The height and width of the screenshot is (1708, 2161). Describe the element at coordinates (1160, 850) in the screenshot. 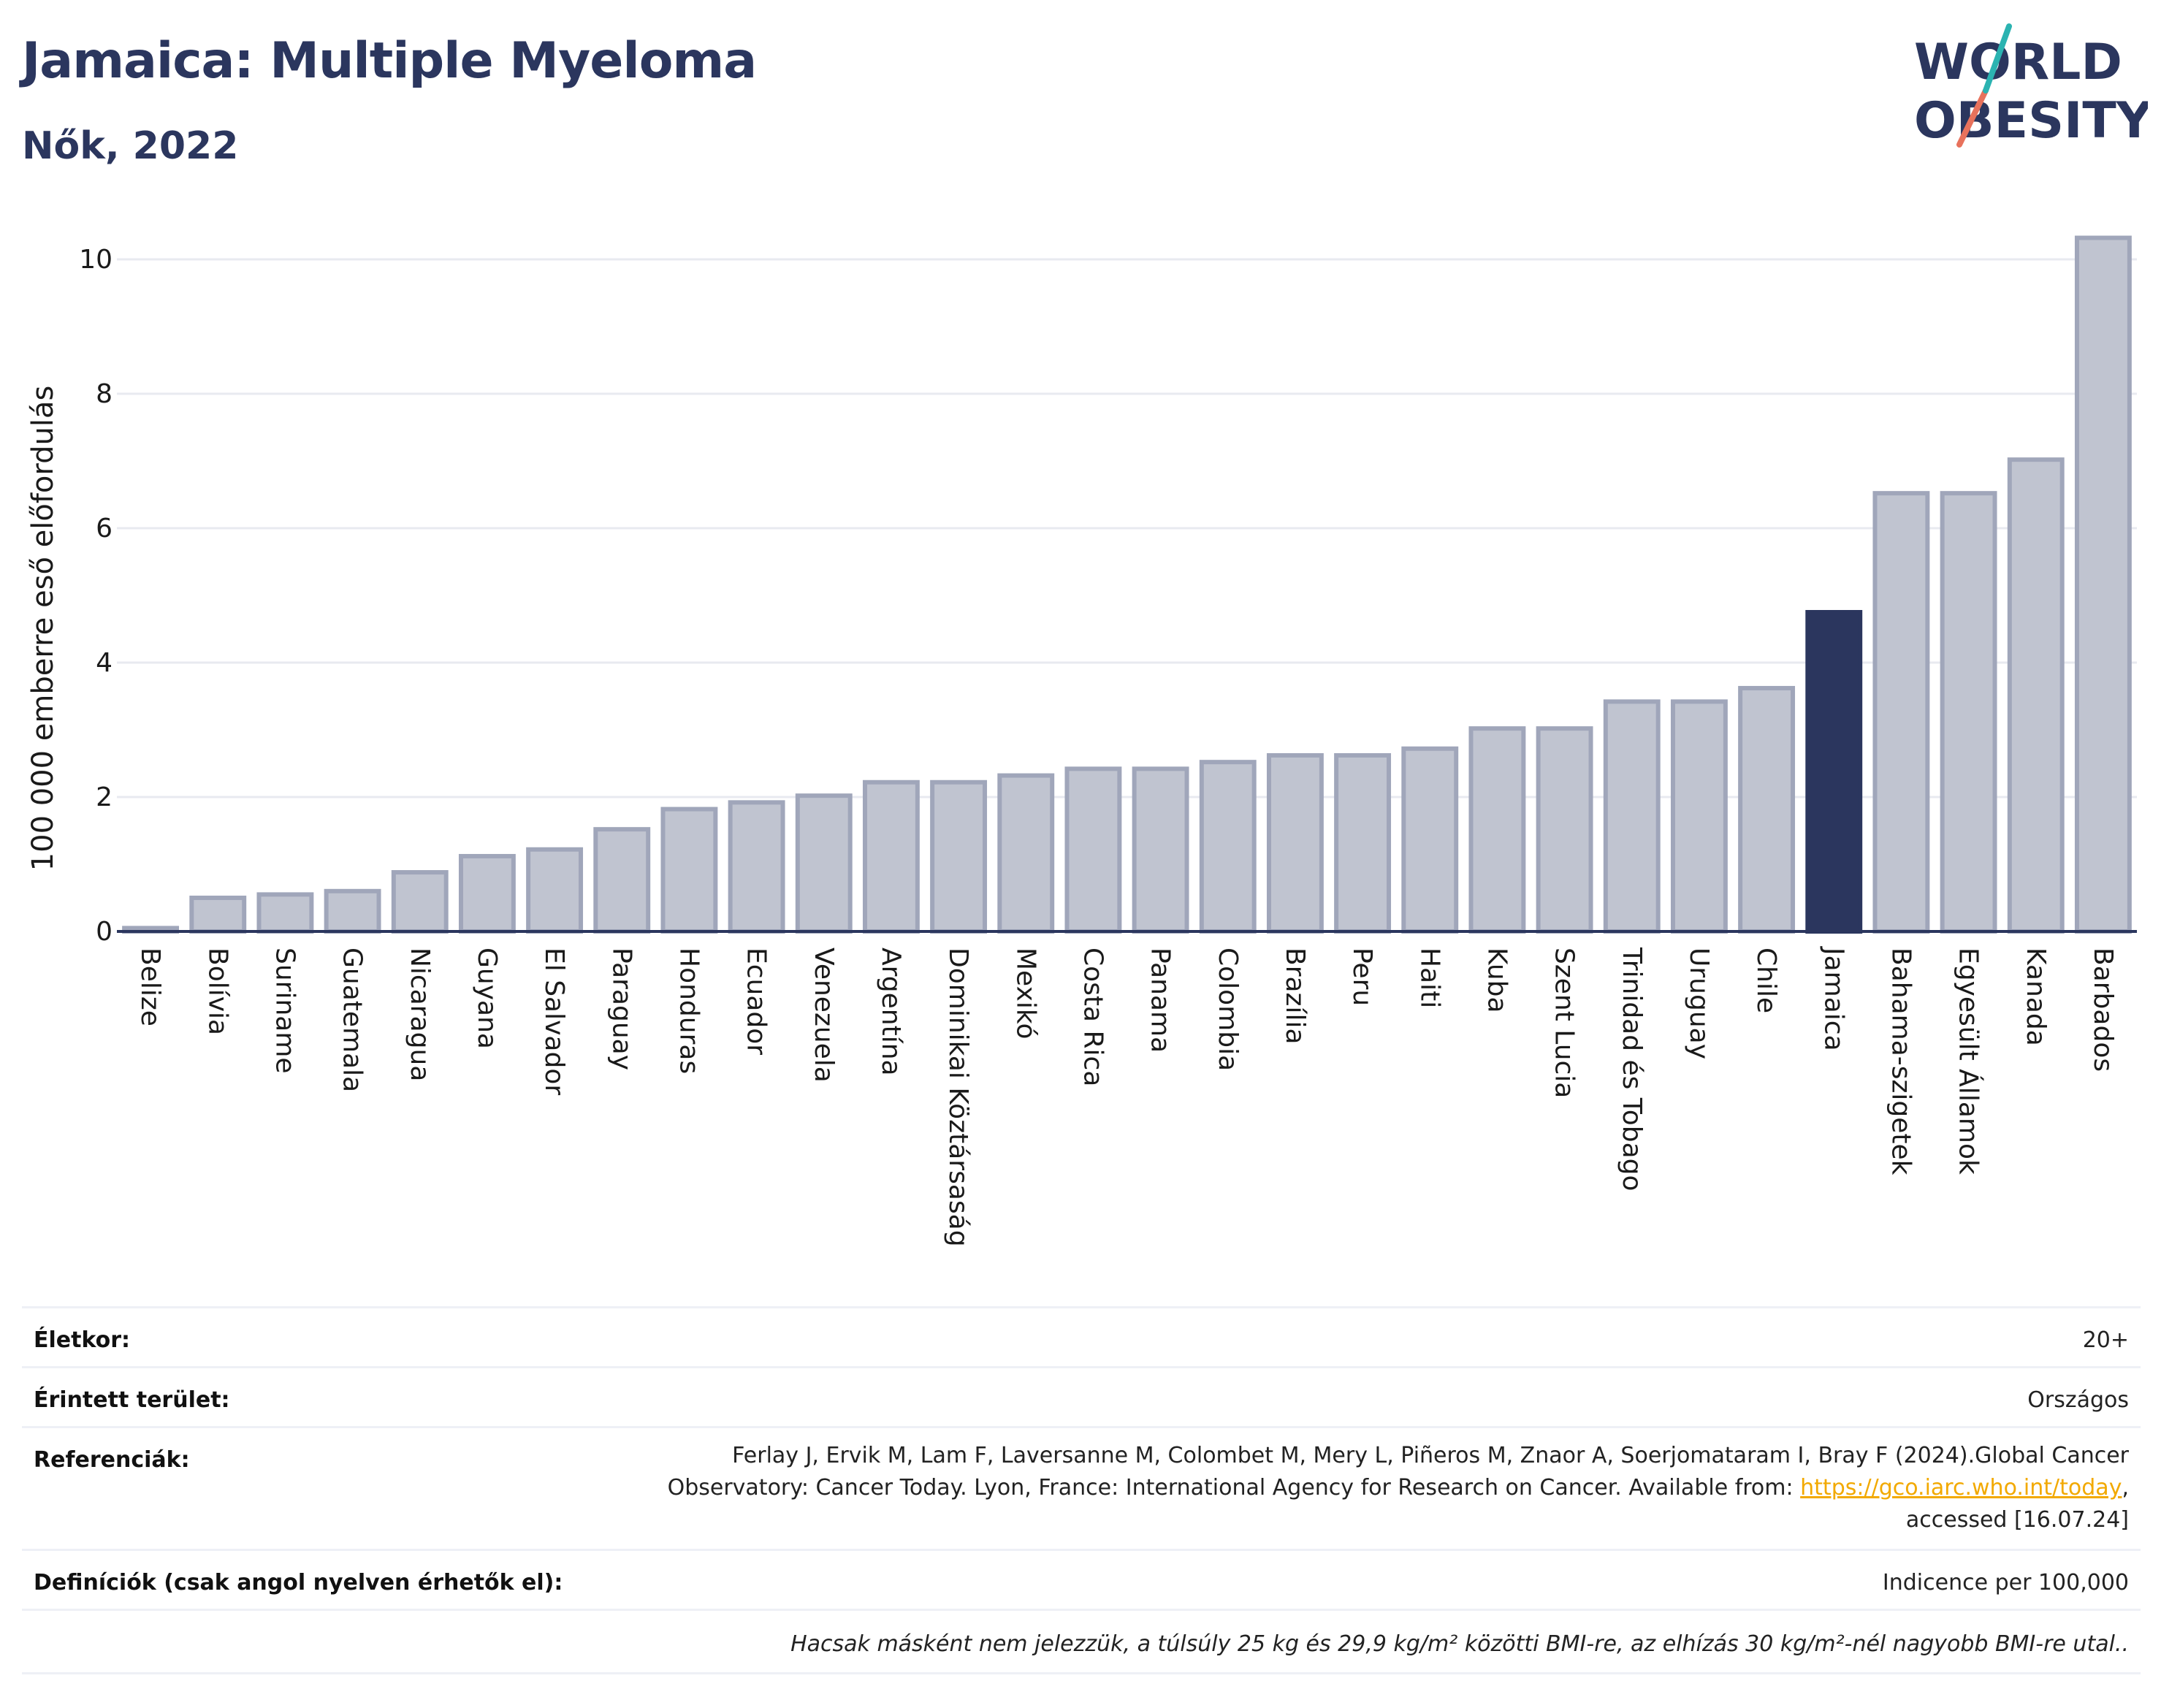

I see `bar-panama` at that location.